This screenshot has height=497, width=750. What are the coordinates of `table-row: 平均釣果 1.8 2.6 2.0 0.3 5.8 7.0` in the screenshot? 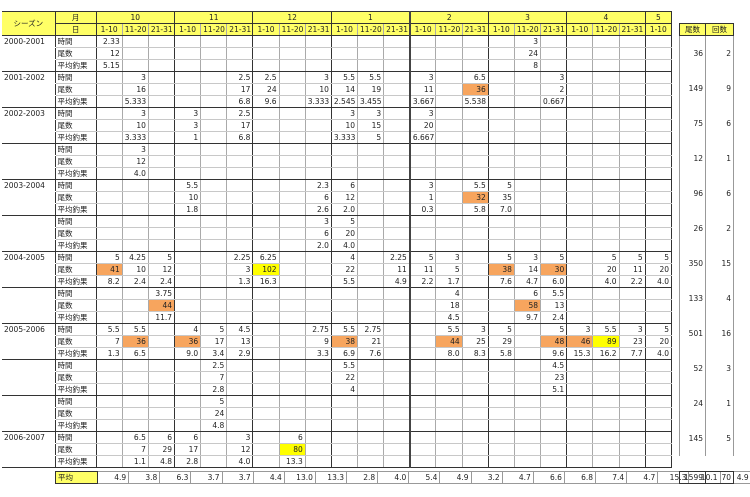 It's located at (337, 209).